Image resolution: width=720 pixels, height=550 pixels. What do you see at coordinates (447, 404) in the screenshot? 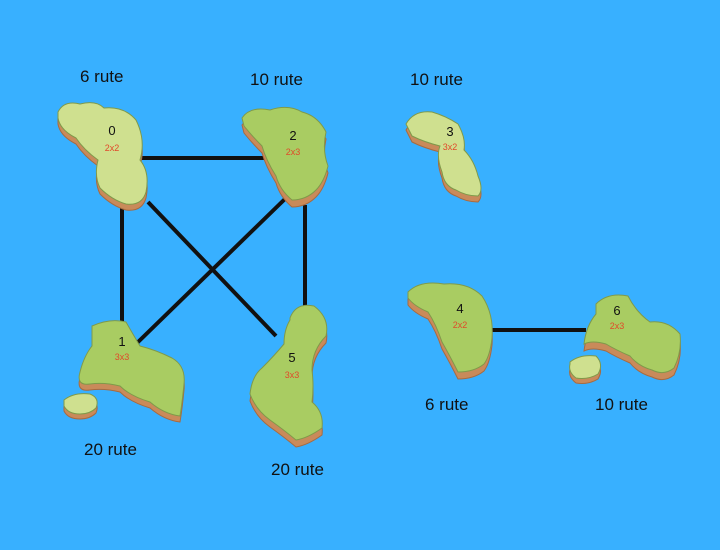
I see `island-4-routes-label: 6 rute` at bounding box center [447, 404].